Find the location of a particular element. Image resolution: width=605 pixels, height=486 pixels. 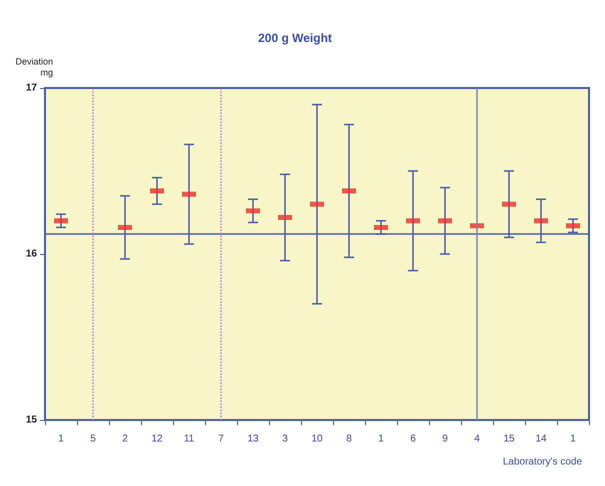

x-tick-label: 9 is located at coordinates (445, 439).